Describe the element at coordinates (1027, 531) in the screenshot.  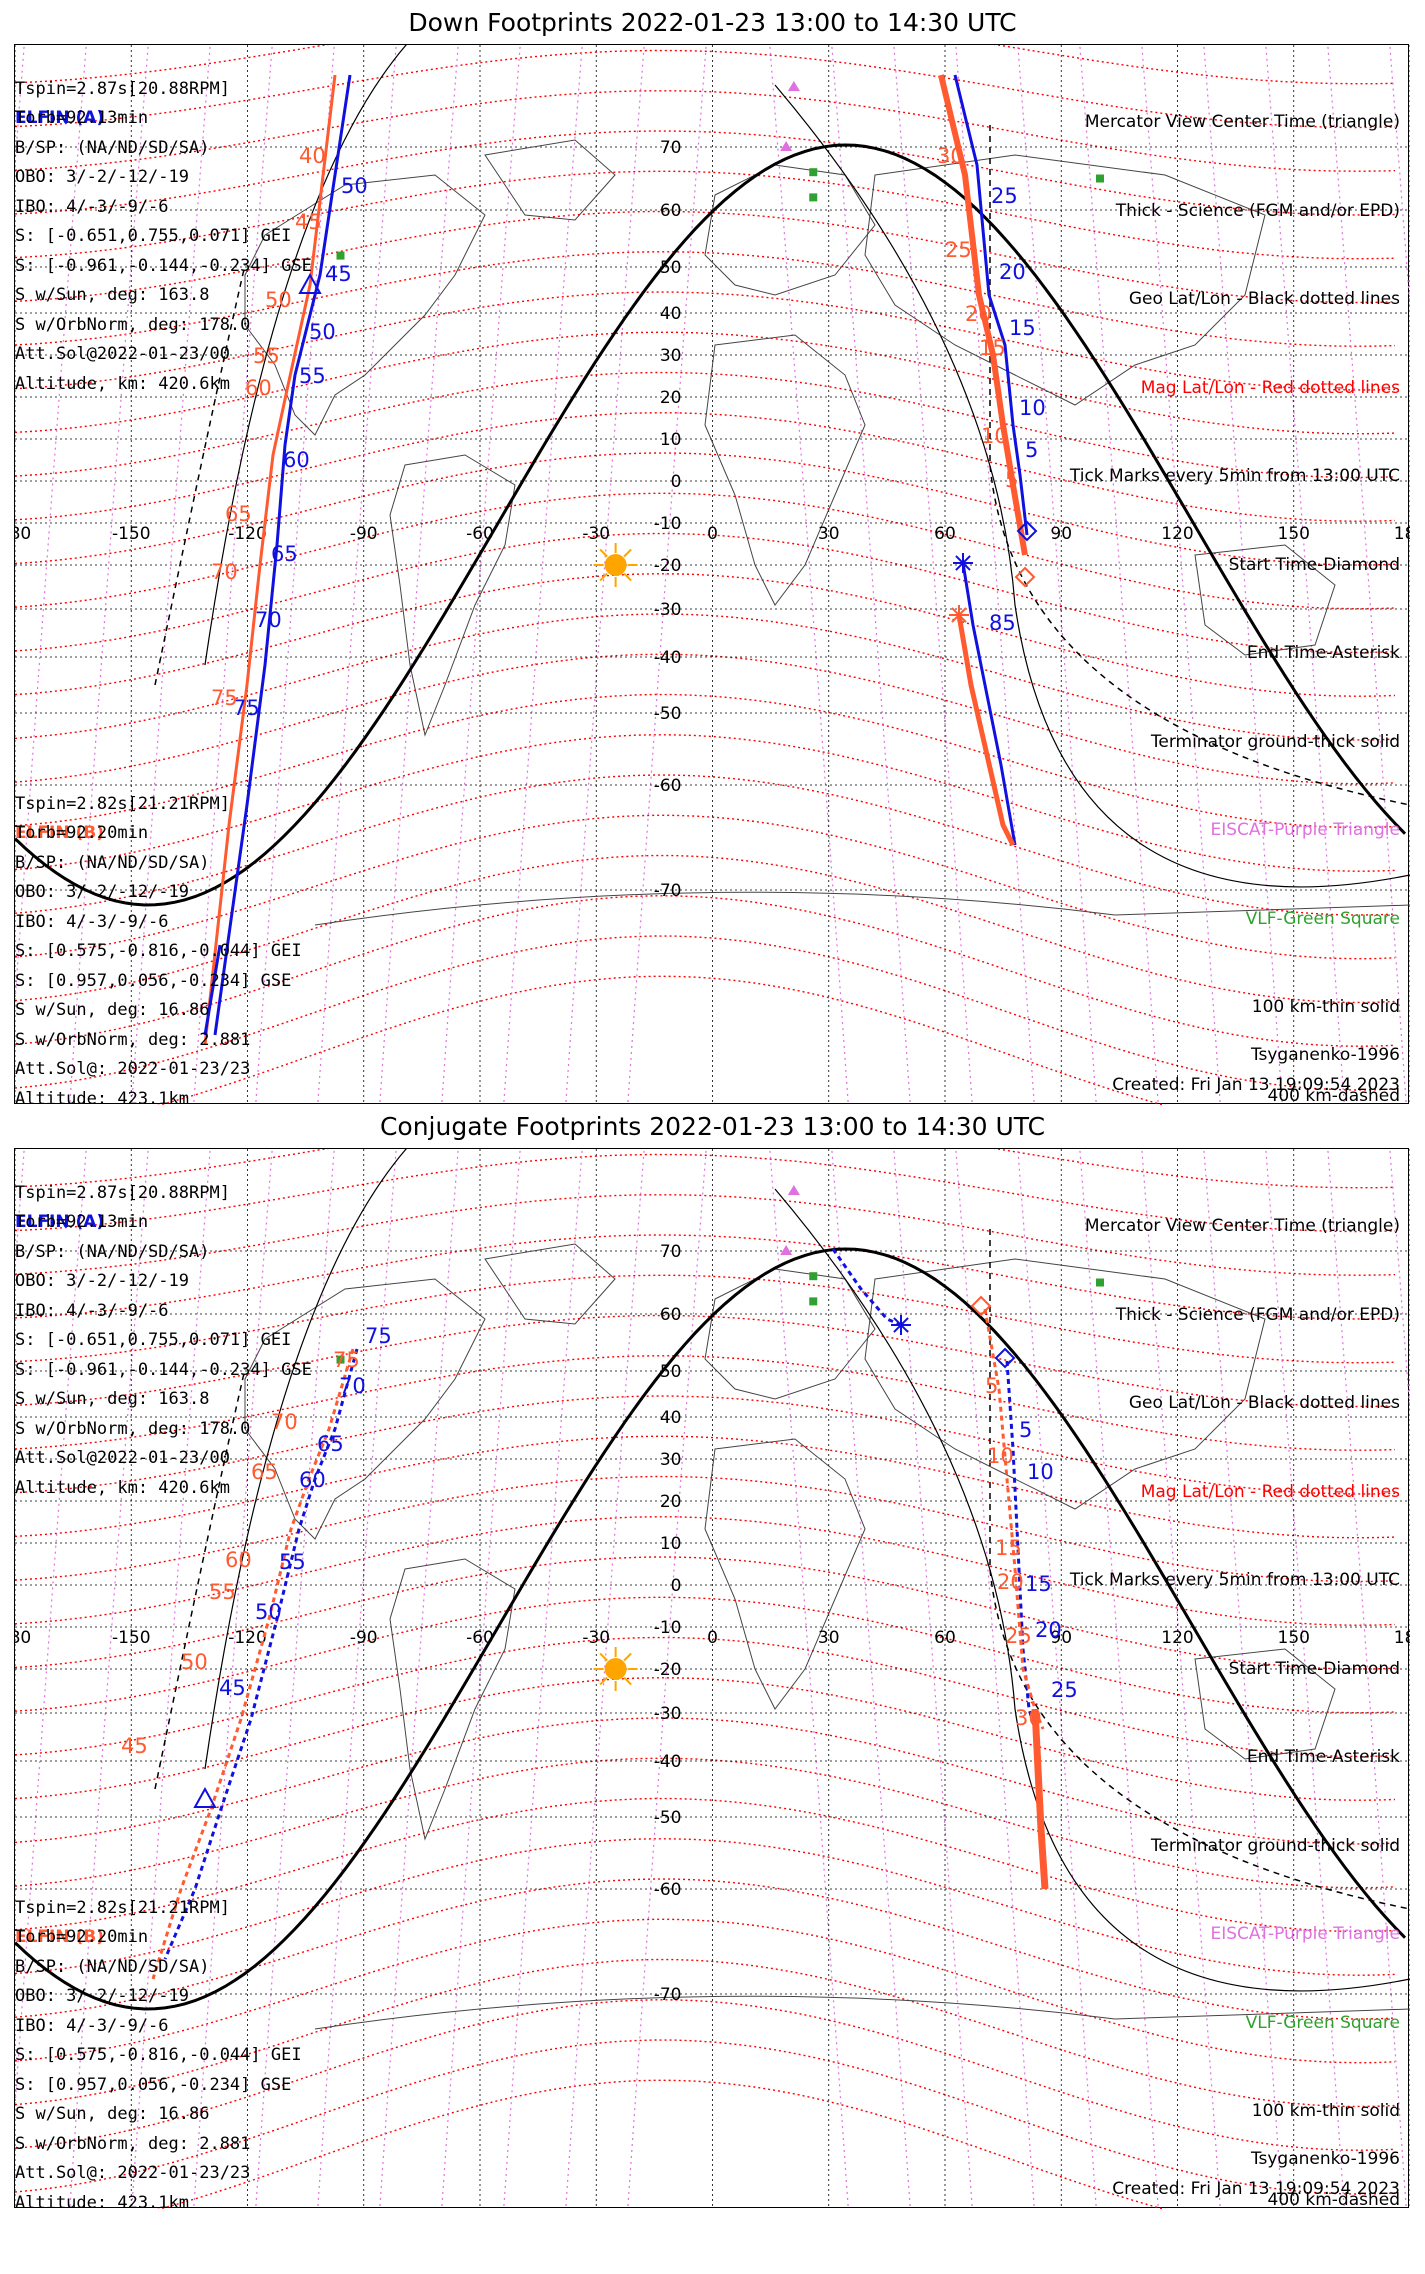
I see `start-time-diamond-icon` at that location.